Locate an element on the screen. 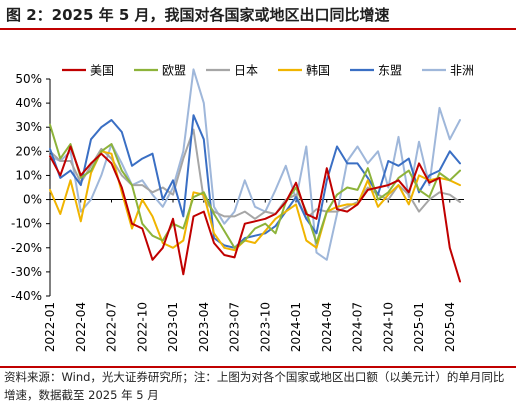  legend-label: 美国 is located at coordinates (102, 71).